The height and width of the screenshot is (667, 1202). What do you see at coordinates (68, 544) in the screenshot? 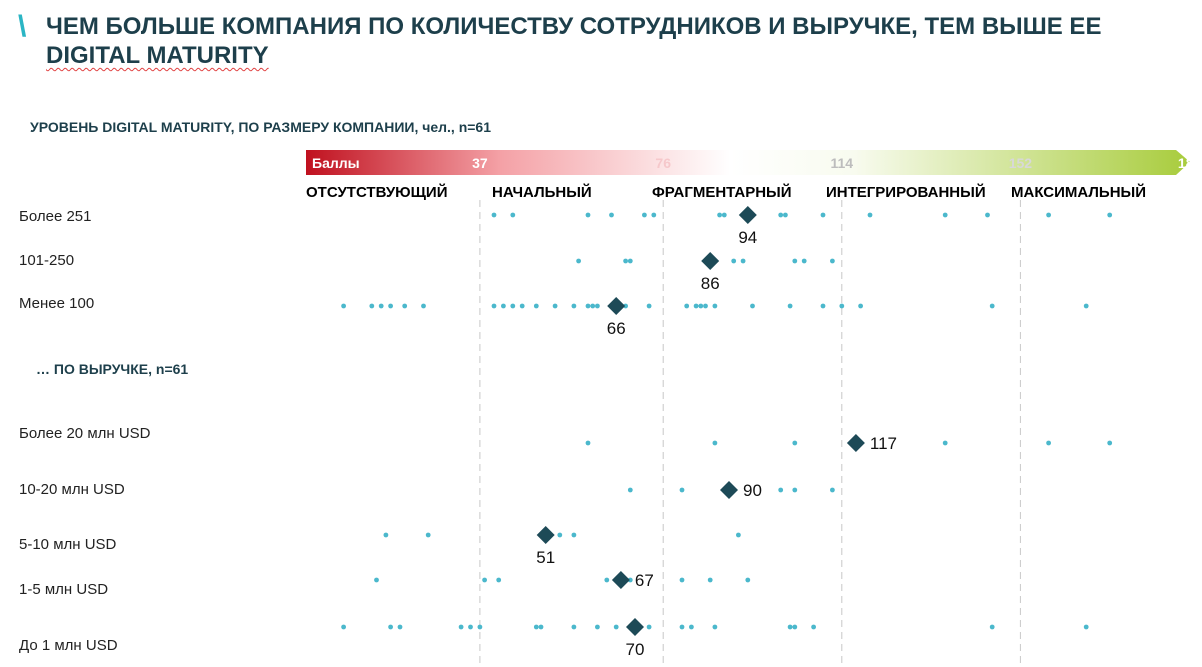
I see `row-label: 5-10 млн USD` at bounding box center [68, 544].